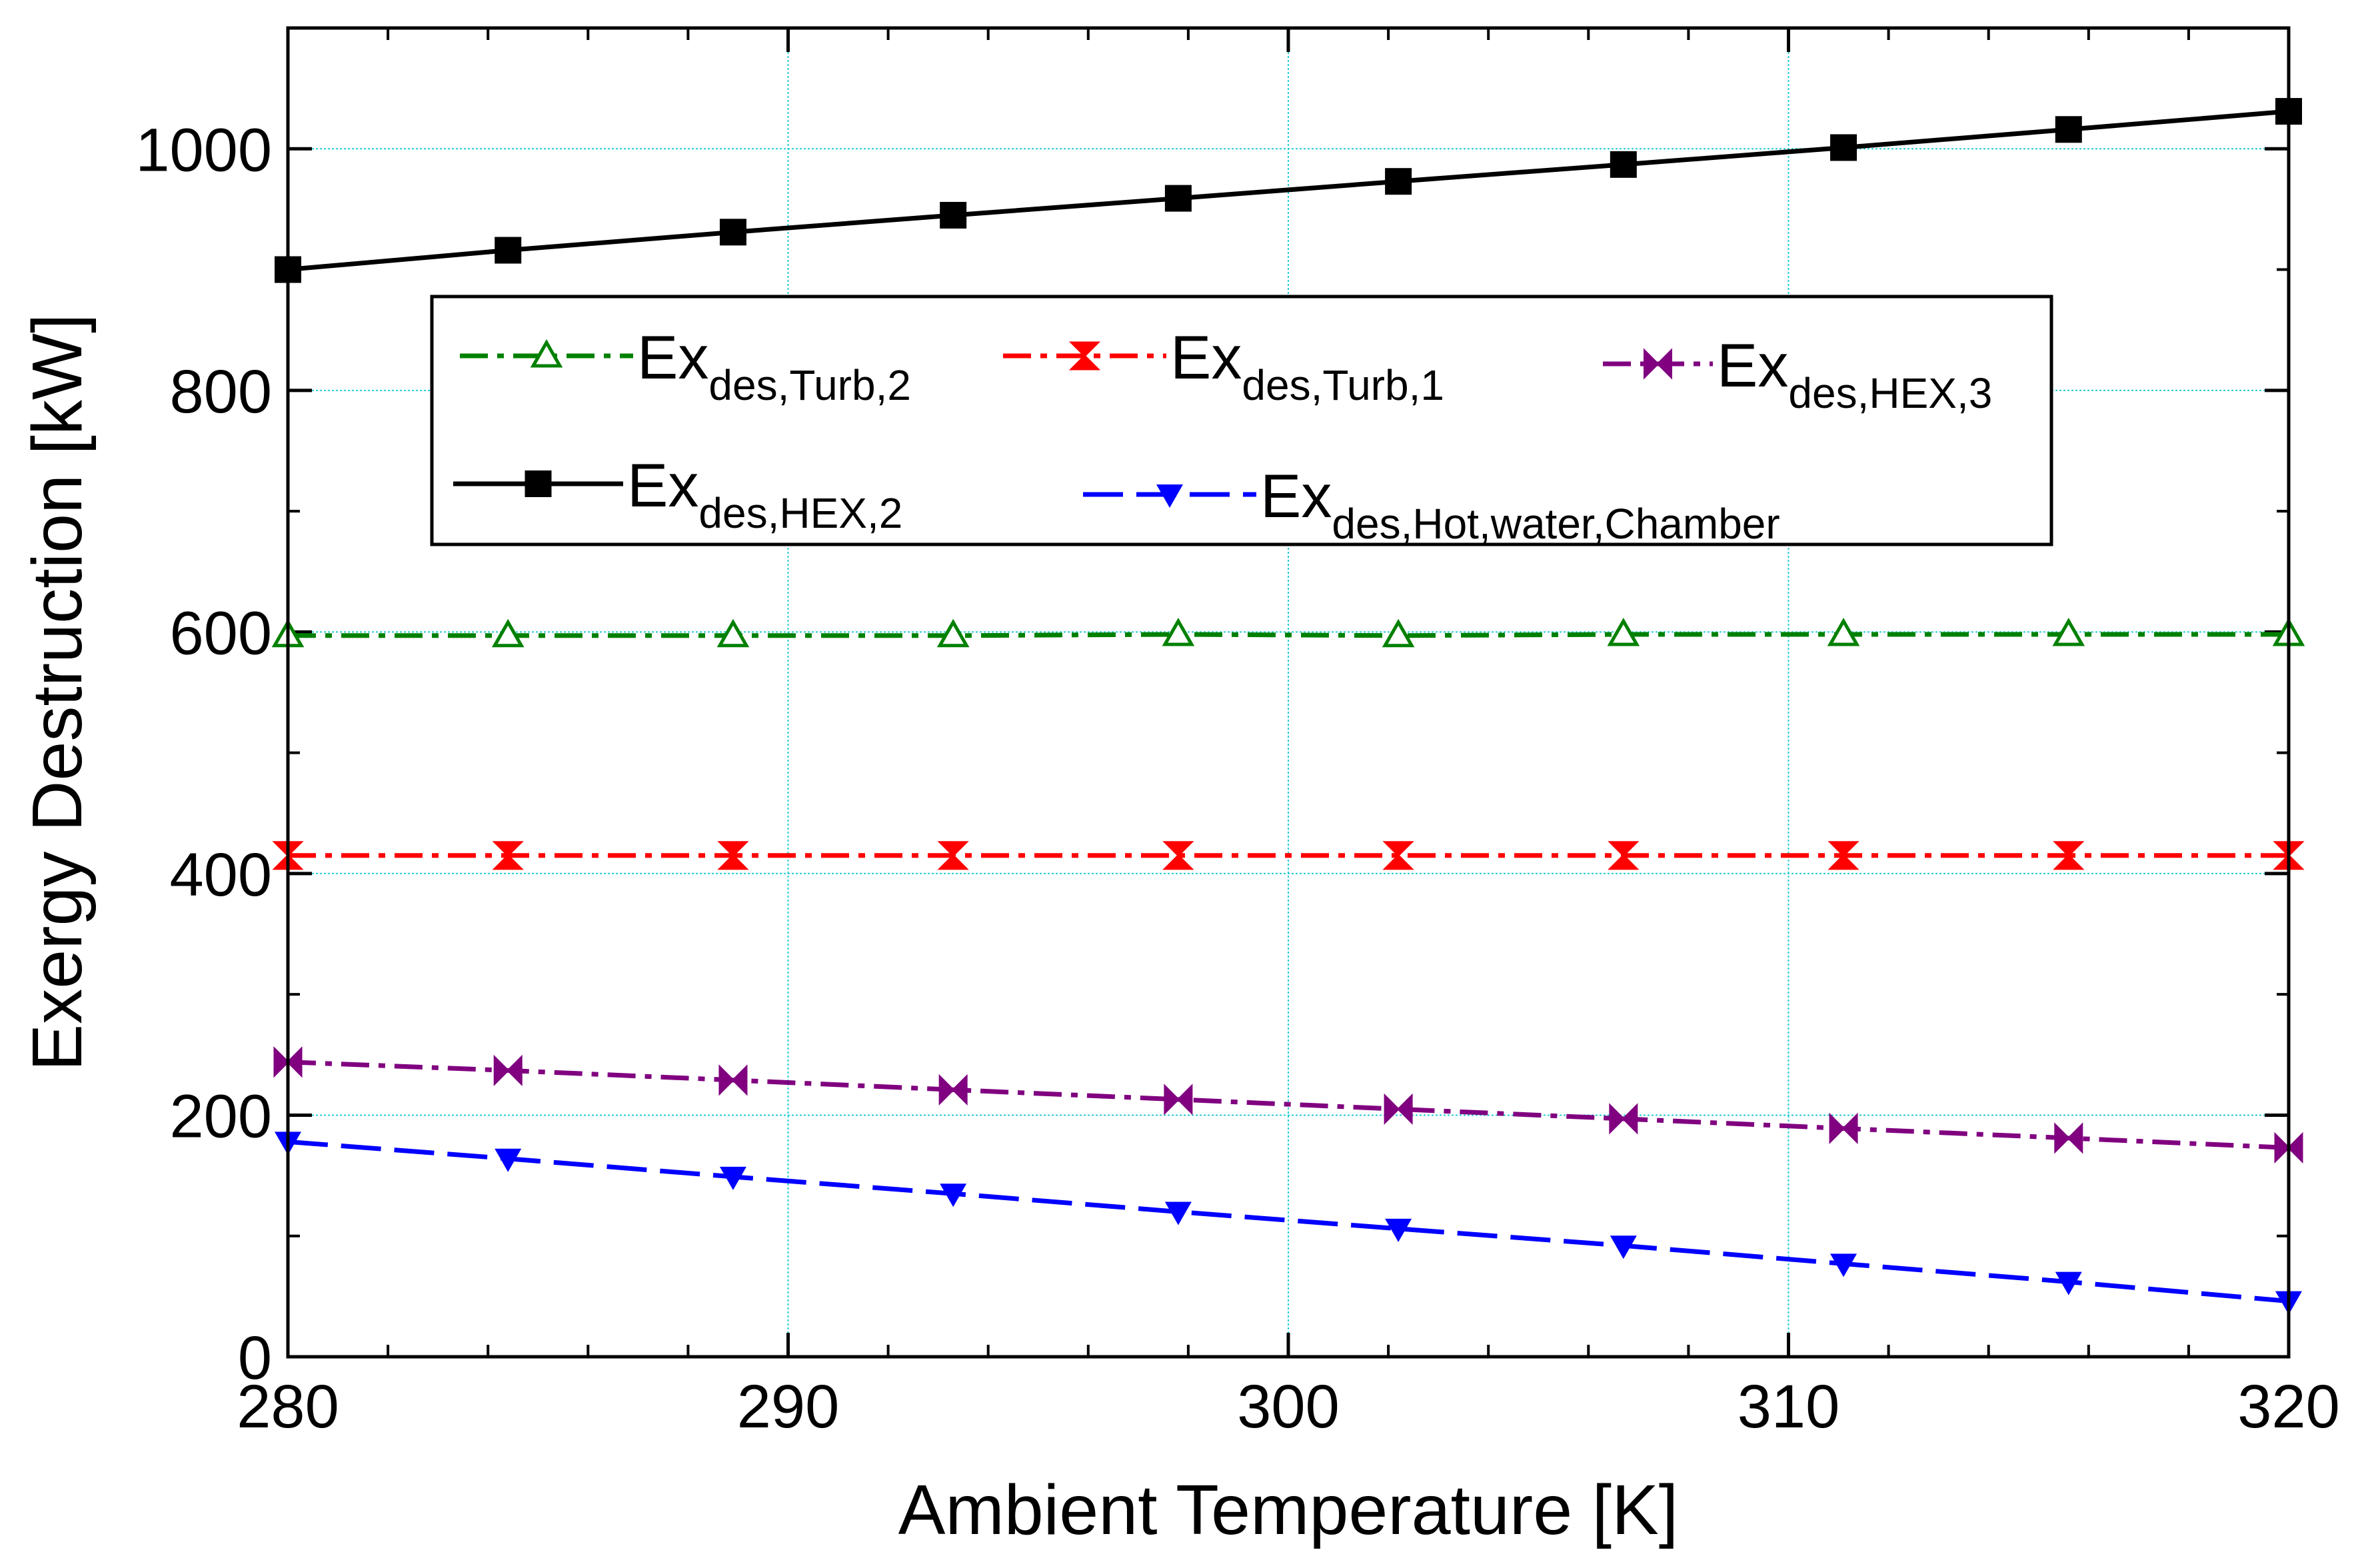 The image size is (2360, 1568). Describe the element at coordinates (221, 1116) in the screenshot. I see `y-tick-label: 200` at that location.